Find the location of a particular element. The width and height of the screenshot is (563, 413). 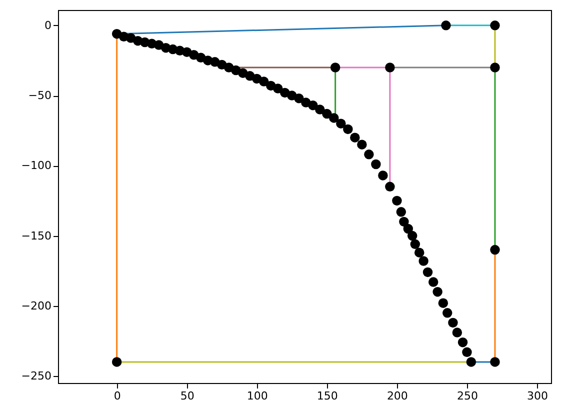

x-tick-label: 100 is located at coordinates (257, 396).